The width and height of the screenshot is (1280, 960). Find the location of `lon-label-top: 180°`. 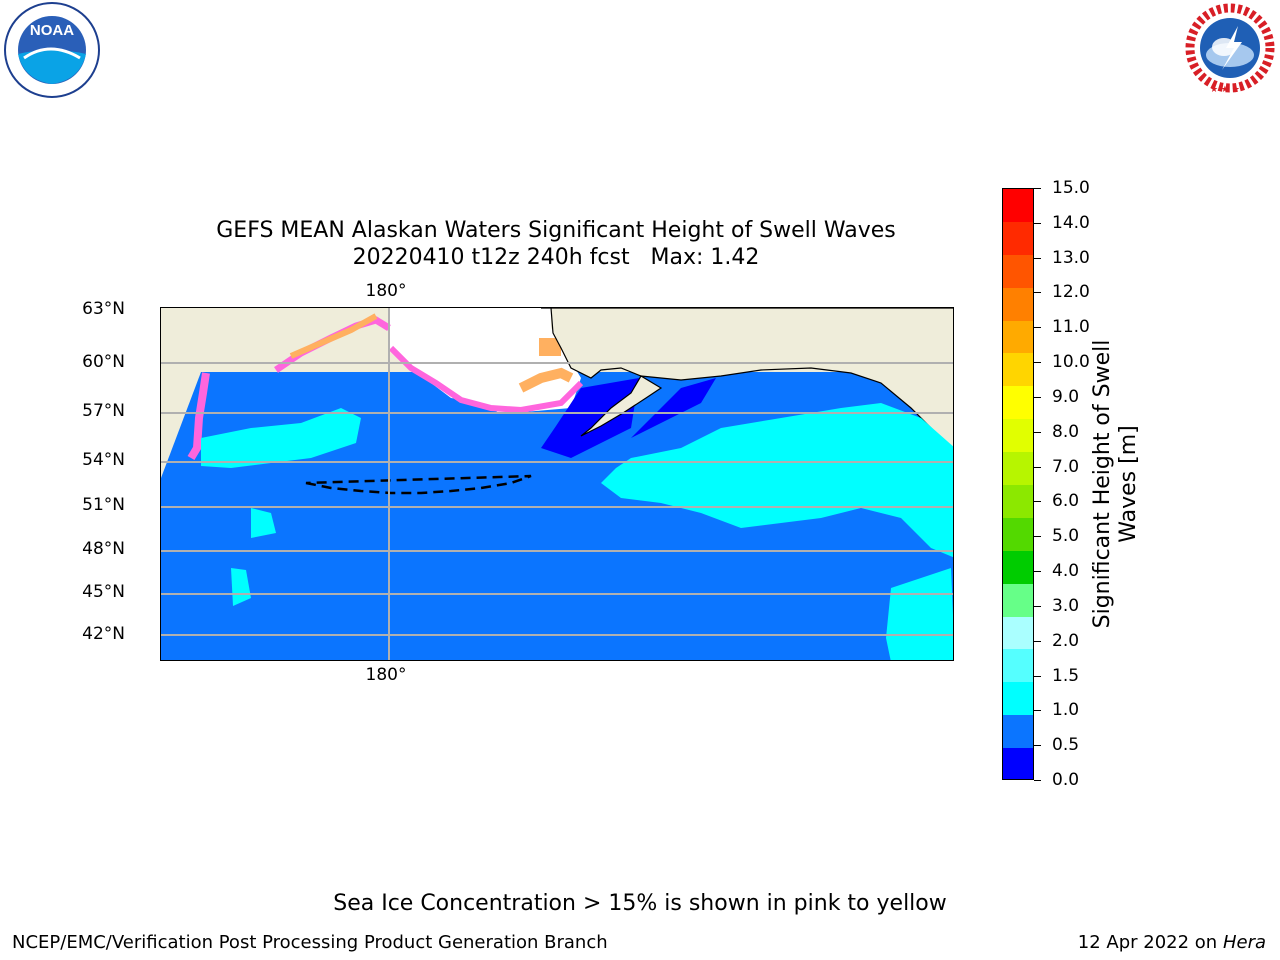

lon-label-top: 180° is located at coordinates (386, 291).